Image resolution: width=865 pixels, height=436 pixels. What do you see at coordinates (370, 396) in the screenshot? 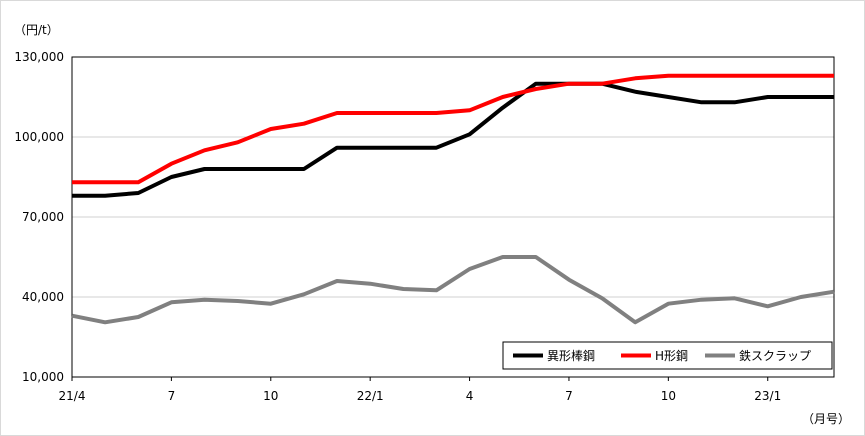
I see `x-tick-label: 22/1` at bounding box center [370, 396].